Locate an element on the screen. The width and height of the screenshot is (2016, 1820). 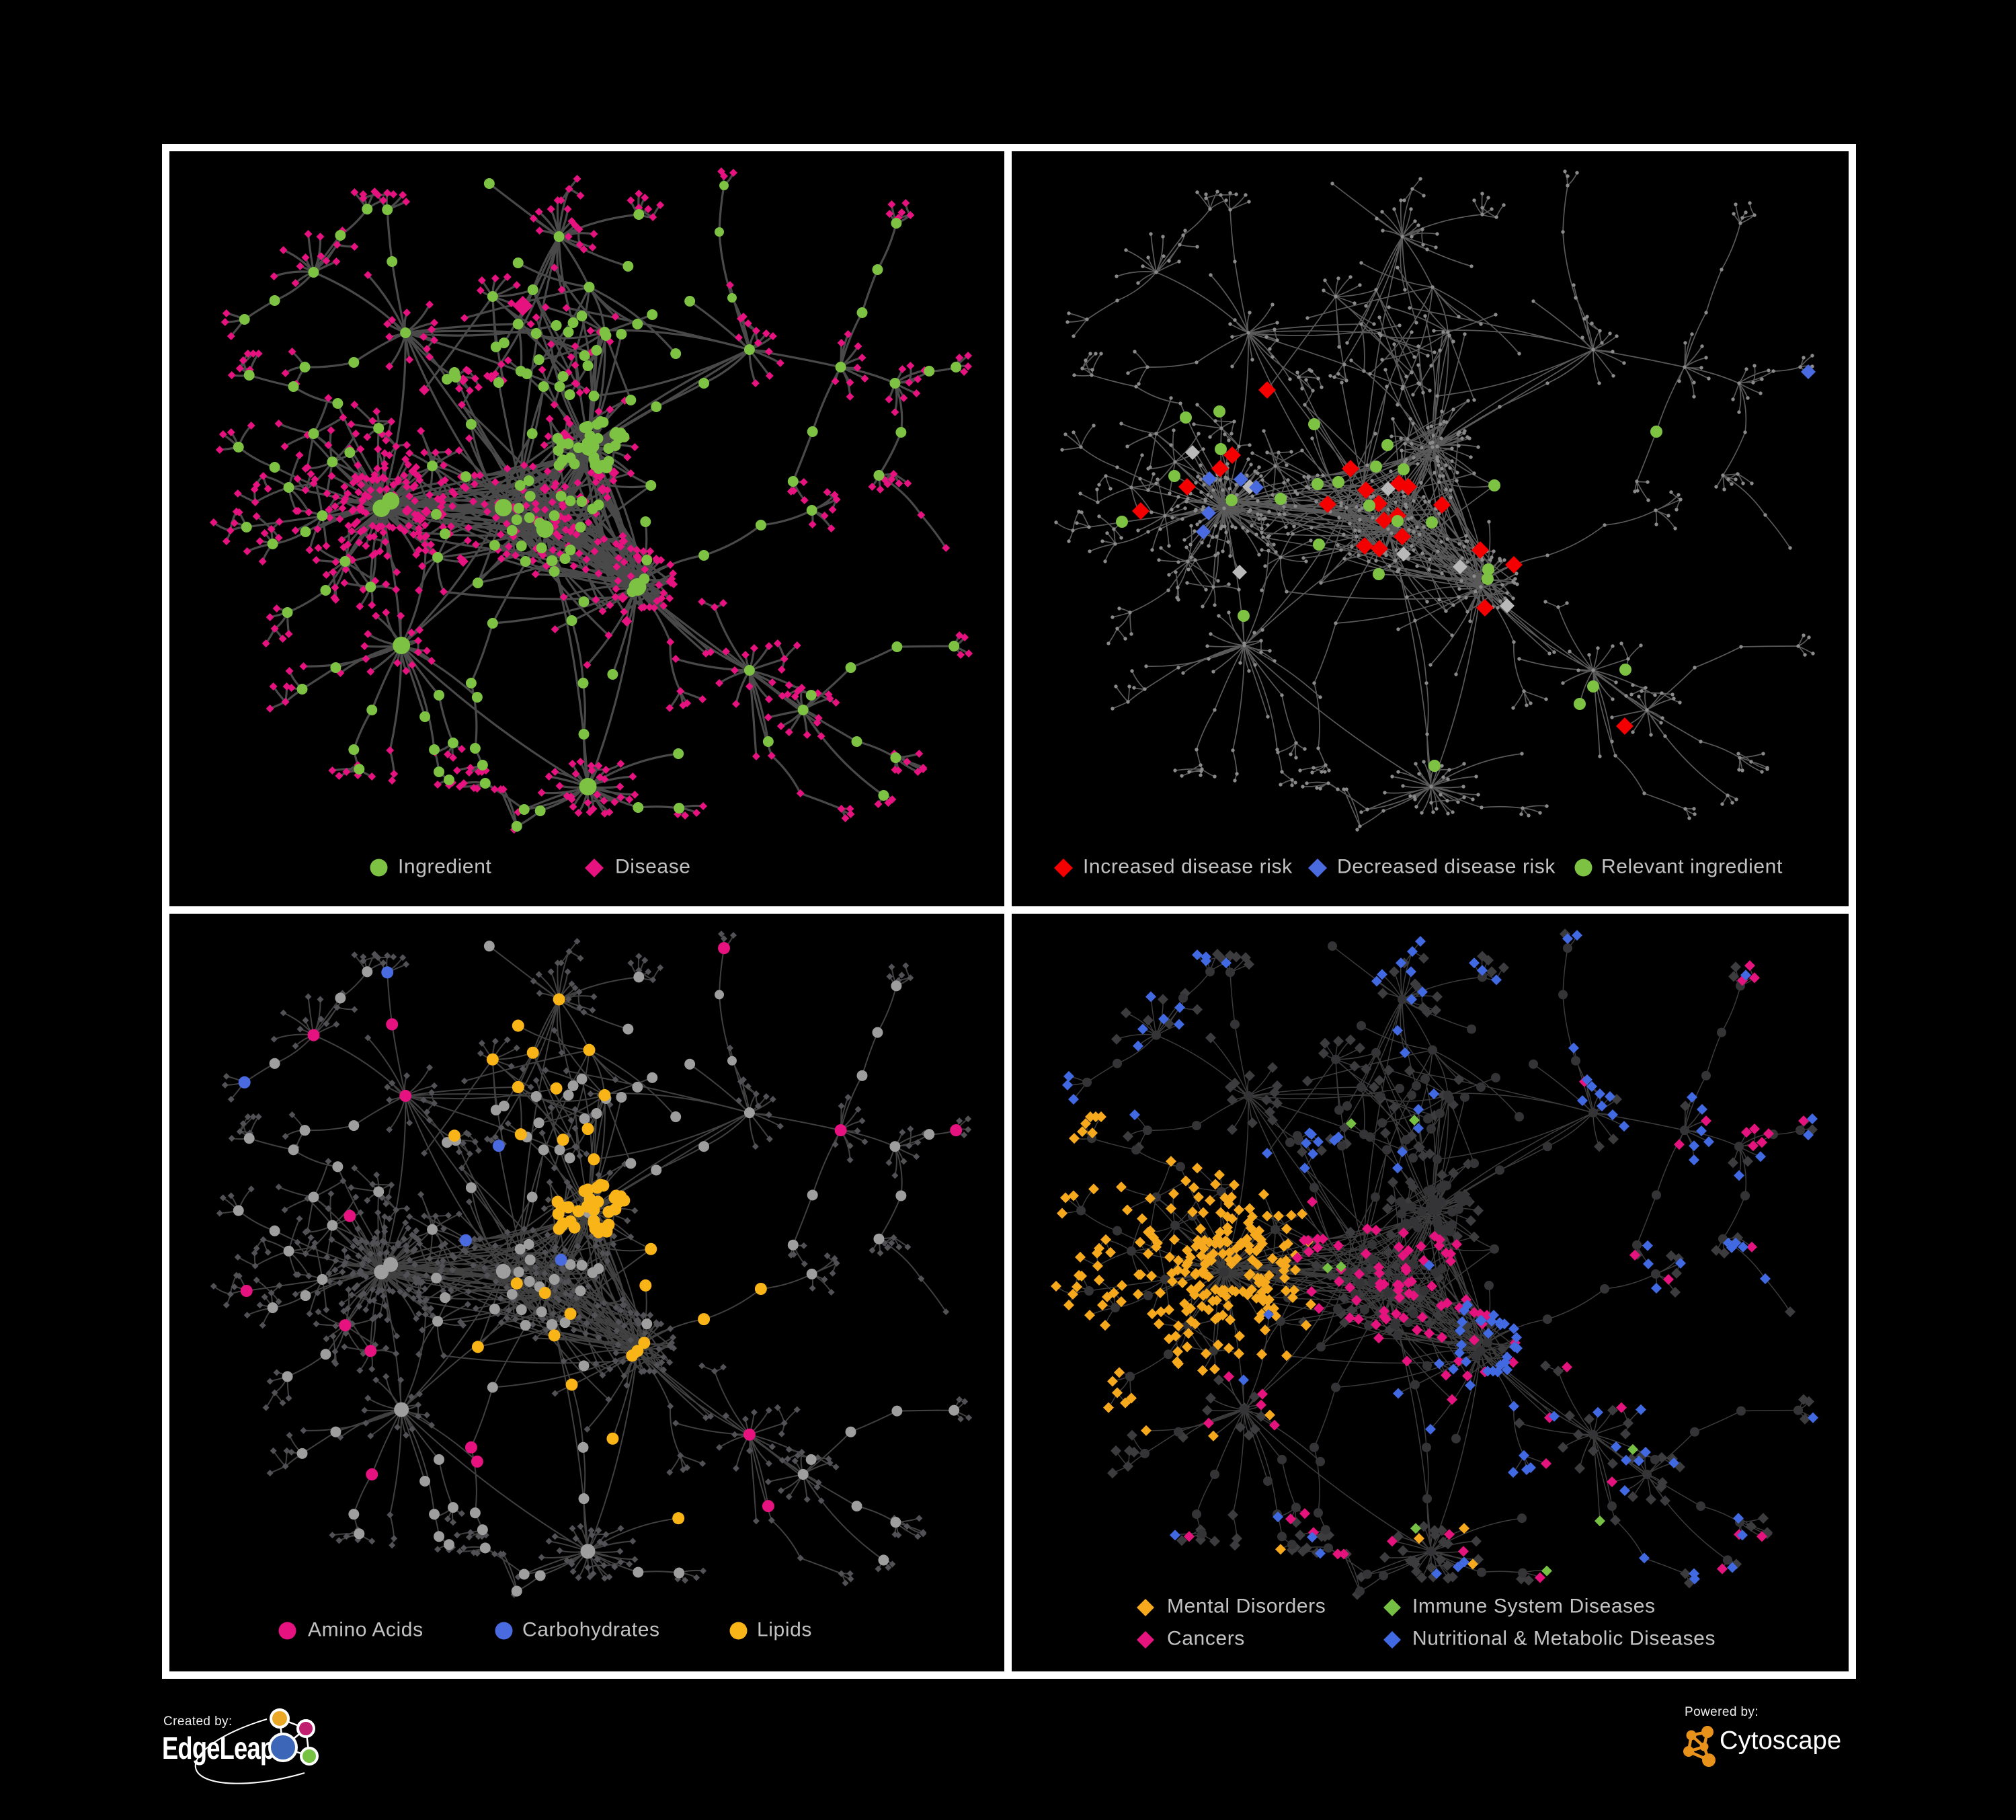
svg-text: Created by: is located at coordinates (198, 1721).